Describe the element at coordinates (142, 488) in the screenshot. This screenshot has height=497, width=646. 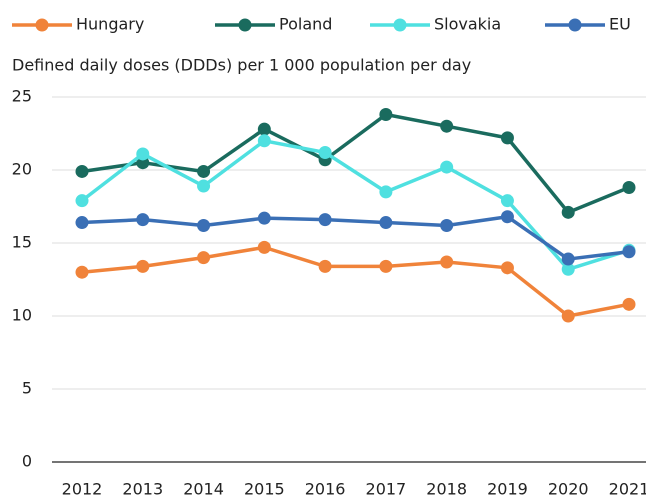
I see `x-tick-label: 2013` at that location.